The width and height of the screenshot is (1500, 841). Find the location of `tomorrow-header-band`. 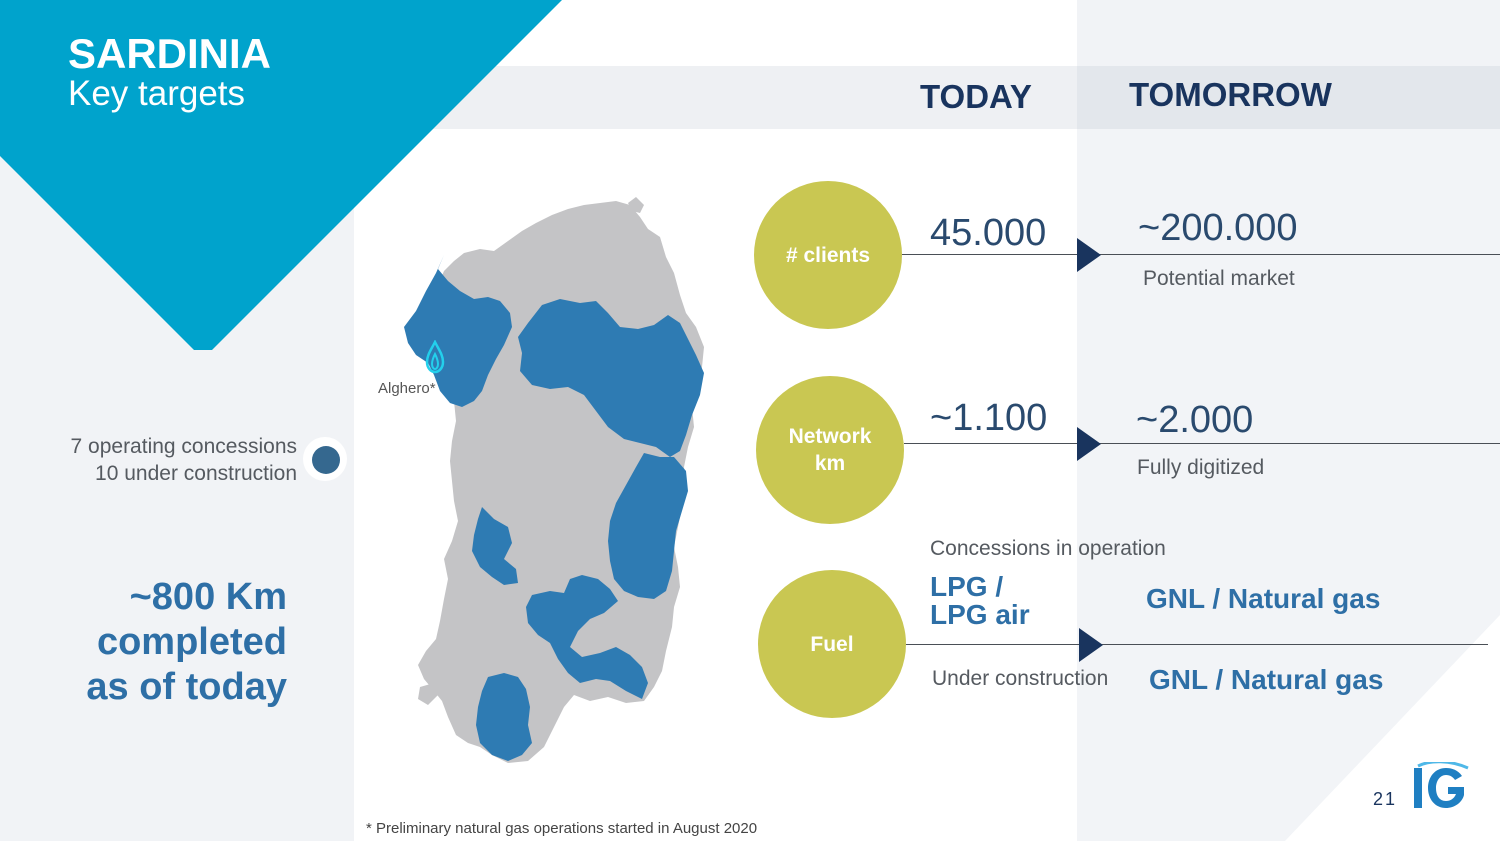

tomorrow-header-band is located at coordinates (1288, 97).